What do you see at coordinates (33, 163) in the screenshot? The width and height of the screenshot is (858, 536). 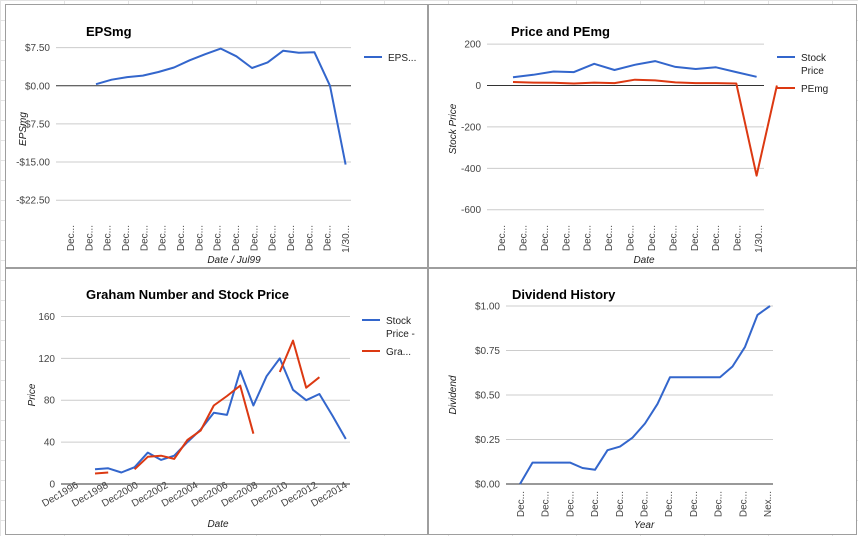 I see `y-tick-label: -$15.00` at bounding box center [33, 163].